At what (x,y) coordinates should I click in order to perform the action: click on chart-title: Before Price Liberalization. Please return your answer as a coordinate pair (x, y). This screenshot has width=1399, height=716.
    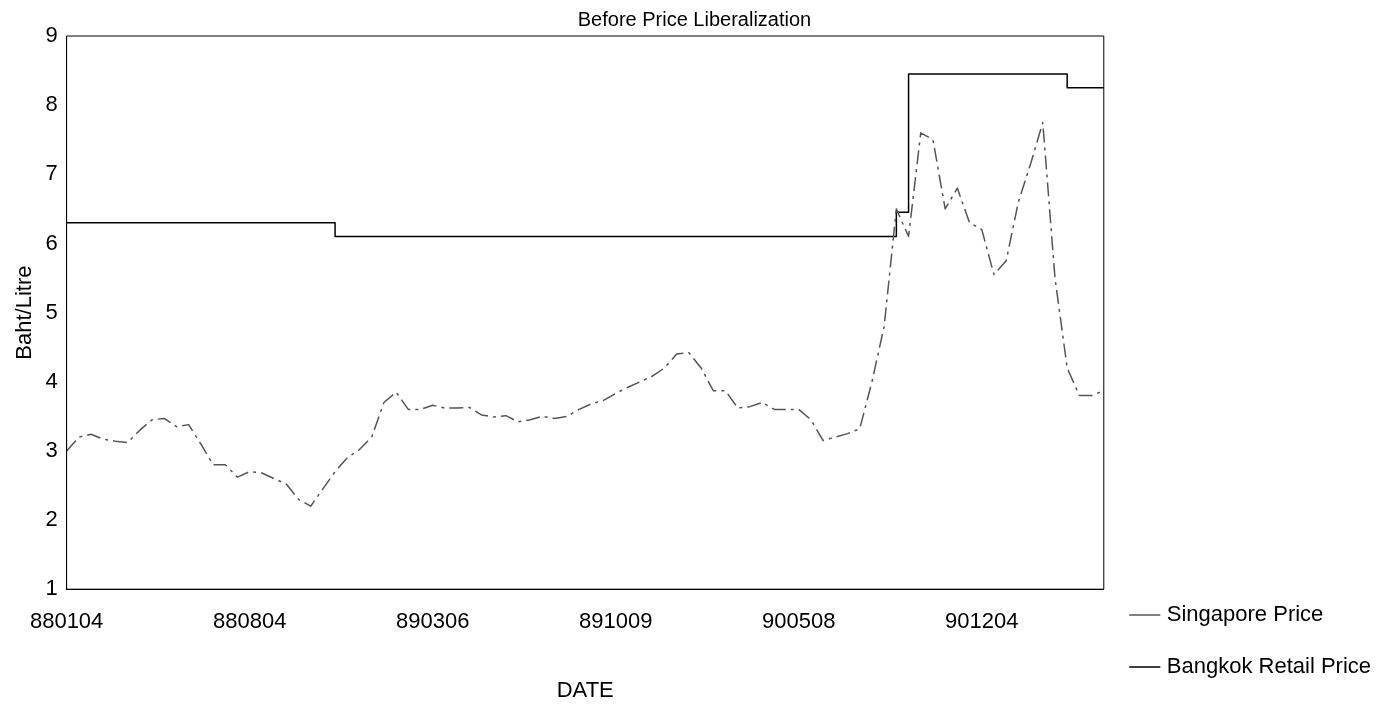
    Looking at the image, I should click on (694, 18).